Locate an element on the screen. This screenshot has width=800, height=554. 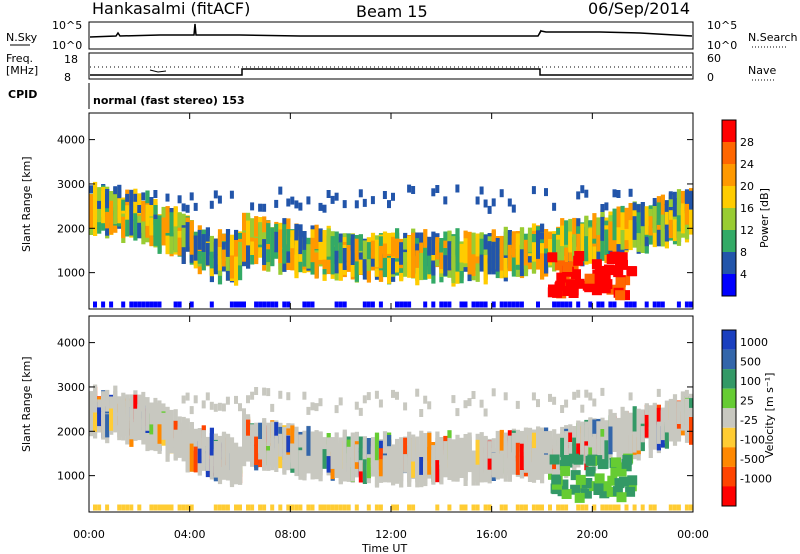
nsky-trace is located at coordinates (391, 30).